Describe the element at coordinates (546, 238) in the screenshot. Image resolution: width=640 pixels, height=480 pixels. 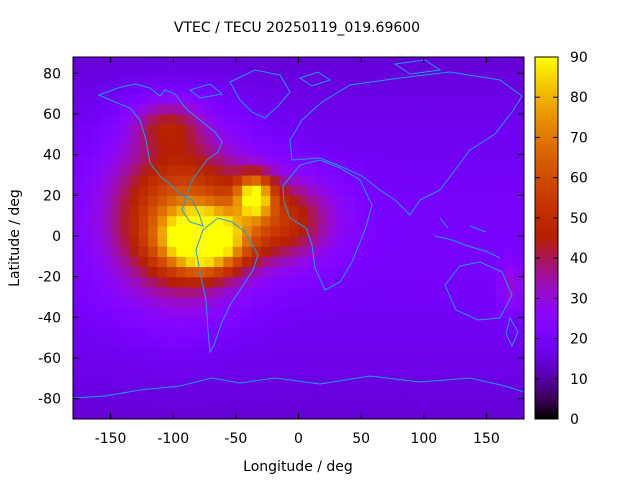
I see `colorbar` at that location.